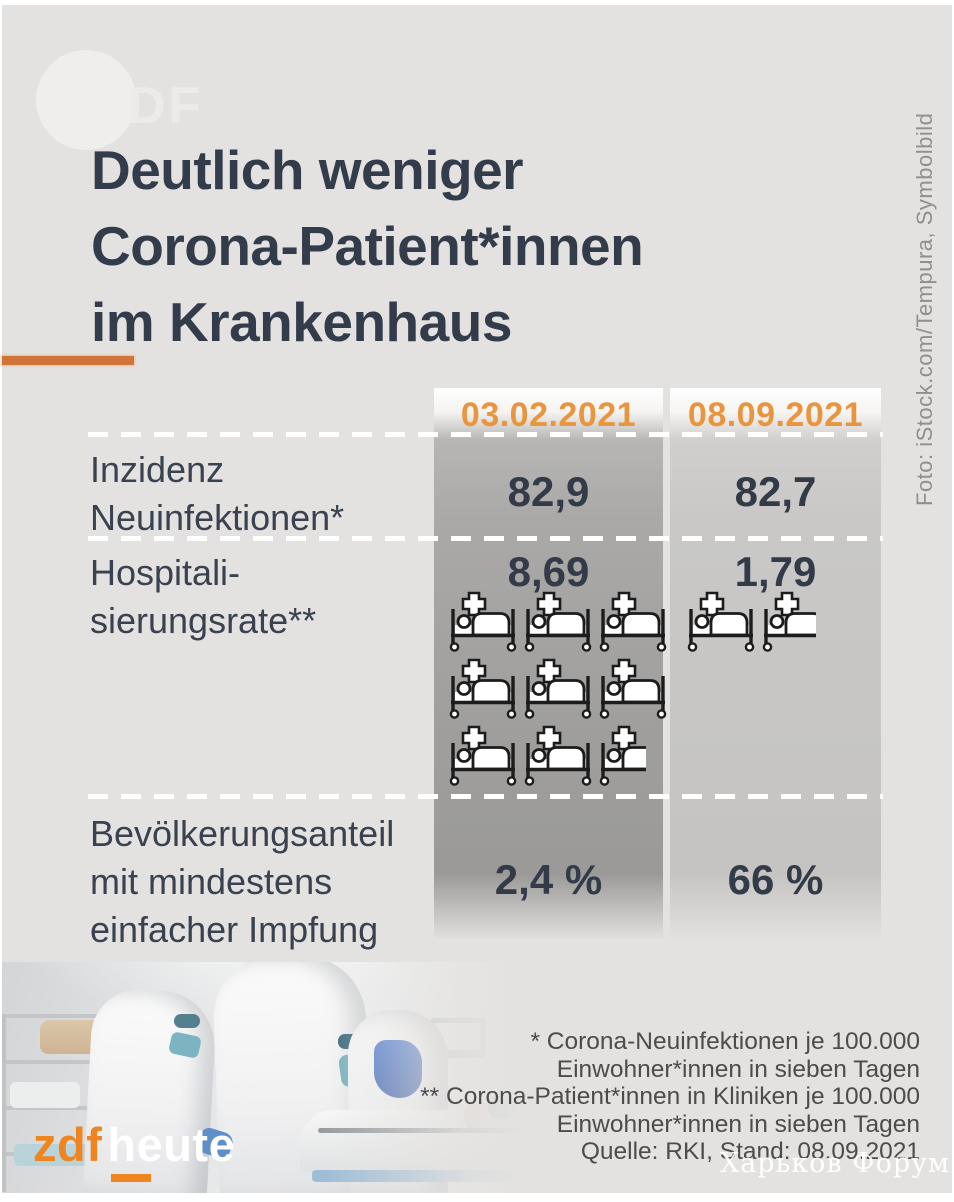 This screenshot has height=1202, width=954. I want to click on zdf-logo-watermark: DF, so click(121, 102).